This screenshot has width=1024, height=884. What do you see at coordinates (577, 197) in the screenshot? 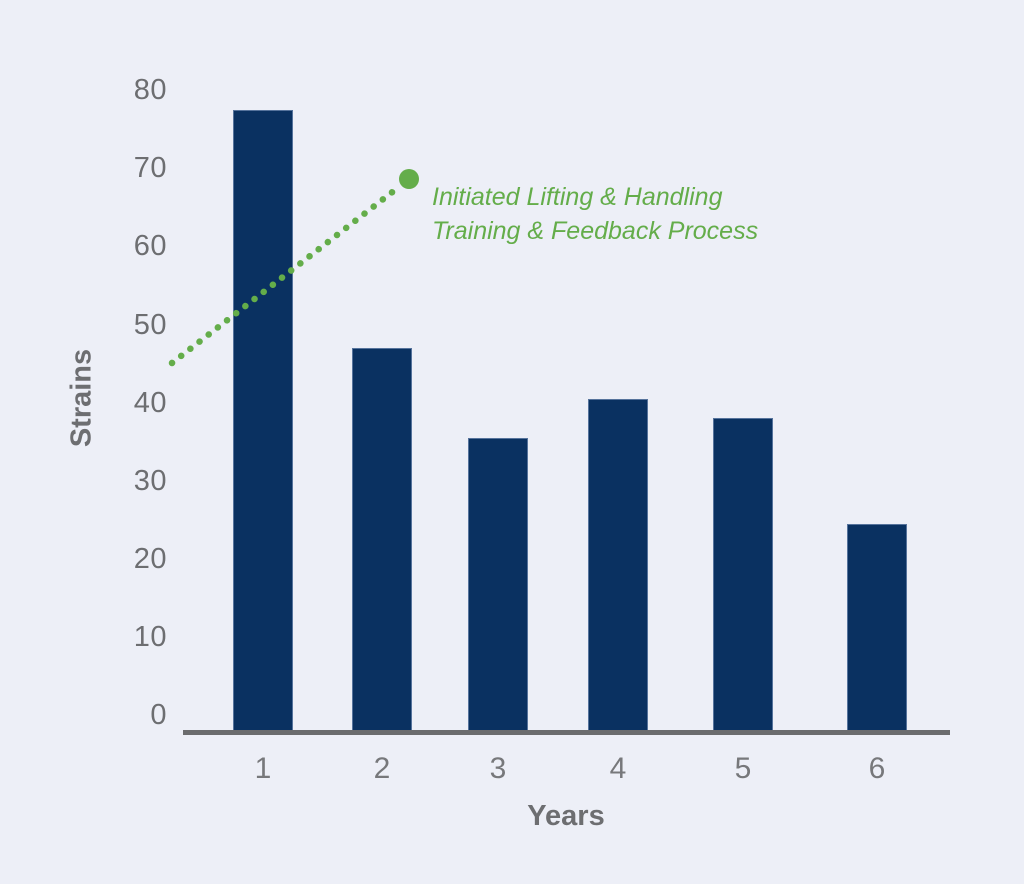
I see `annotation-text-line-1: Initiated Lifting & Handling` at bounding box center [577, 197].